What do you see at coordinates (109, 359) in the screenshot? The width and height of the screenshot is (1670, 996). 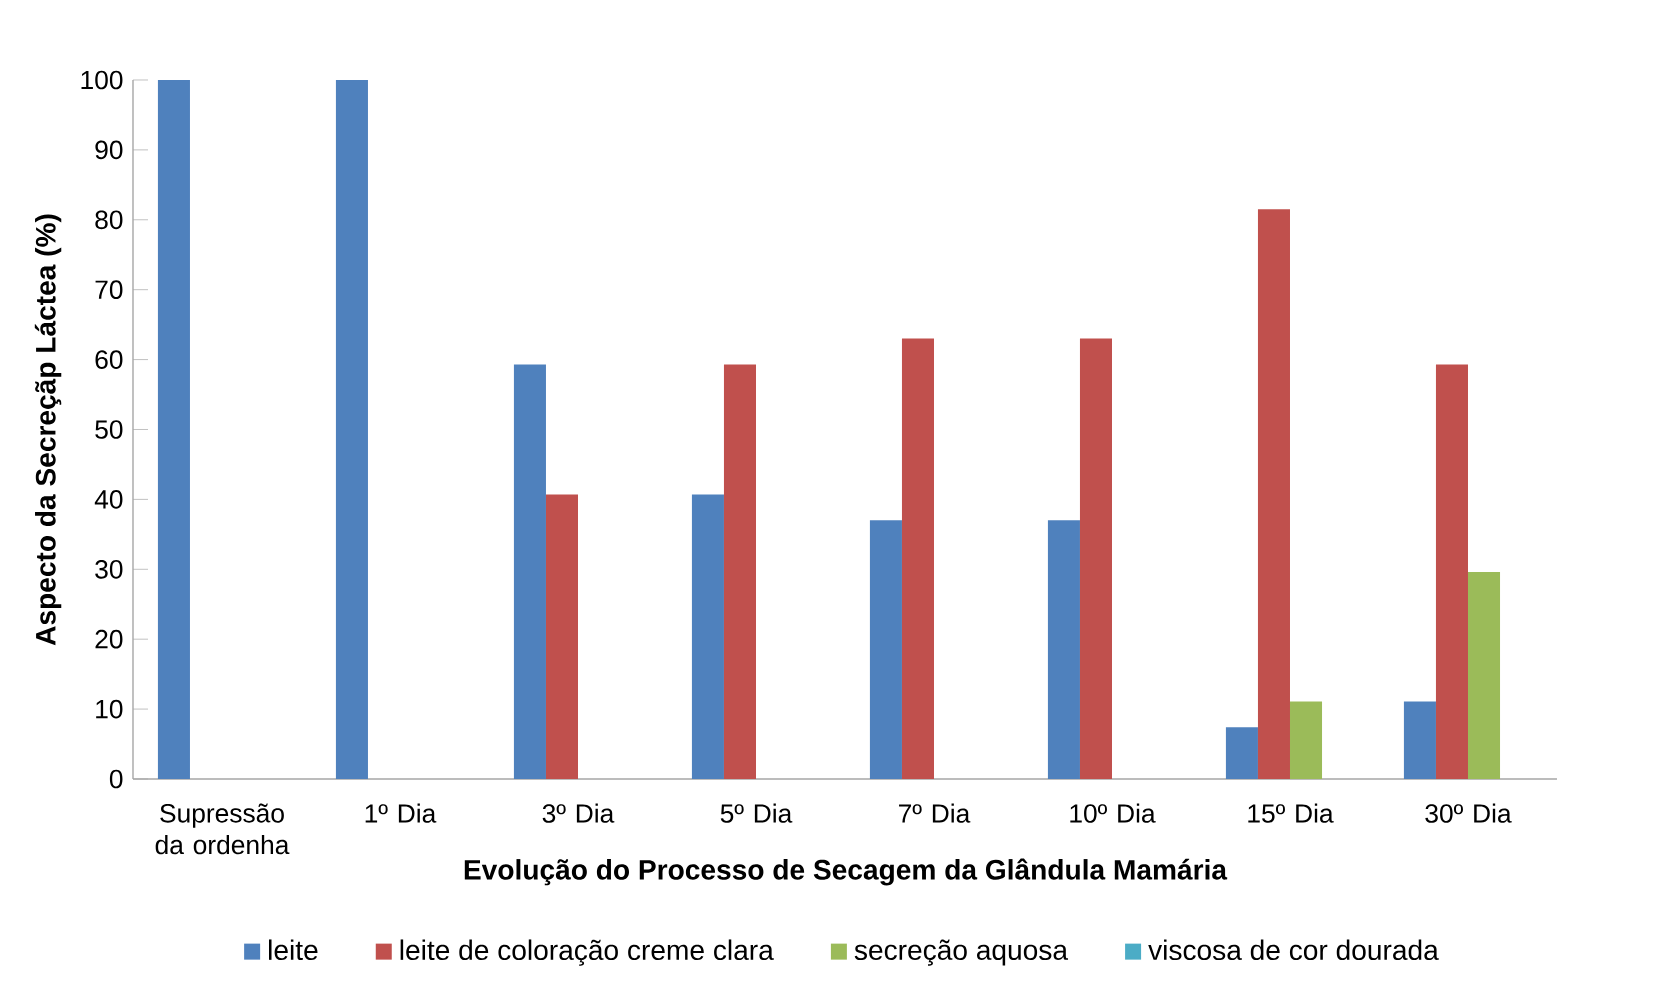 I see `y-tick-label: 60` at bounding box center [109, 359].